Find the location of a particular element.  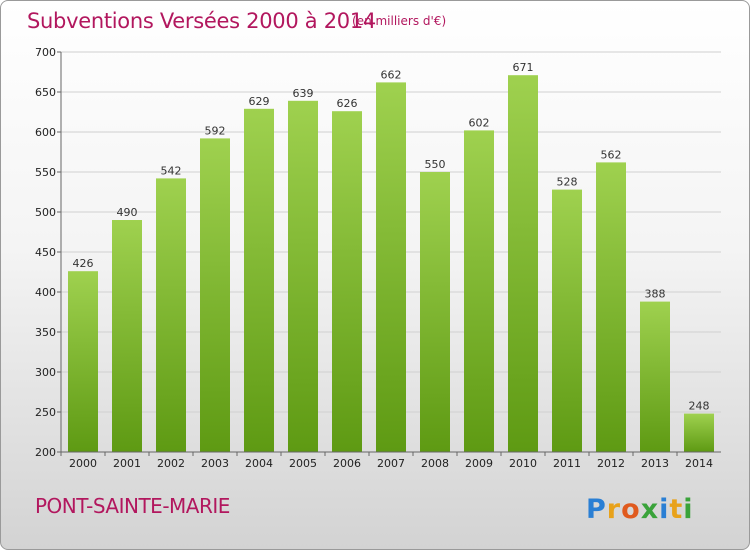

x-tick-label: 2006 is located at coordinates (347, 463).